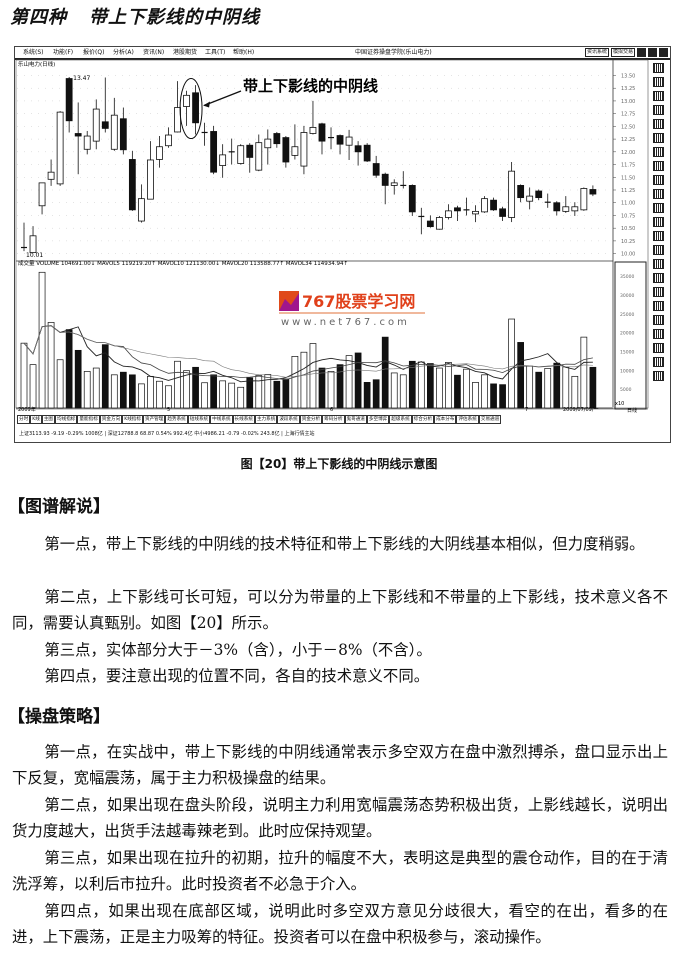  Describe the element at coordinates (339, 464) in the screenshot. I see `figure-caption: 图【20】带上下影线的中阴线示意图` at that location.